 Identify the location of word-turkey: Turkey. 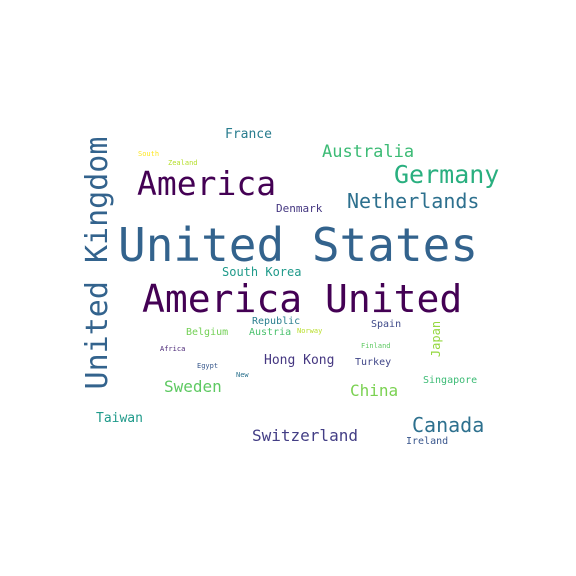
(373, 362).